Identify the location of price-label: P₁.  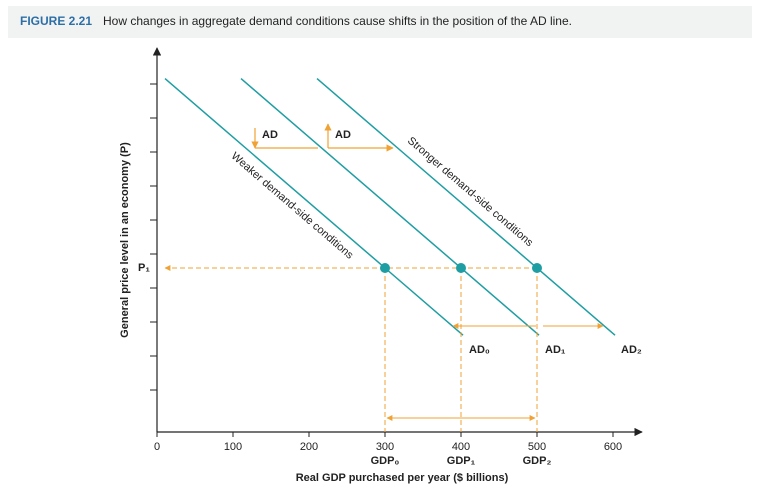
(144, 268).